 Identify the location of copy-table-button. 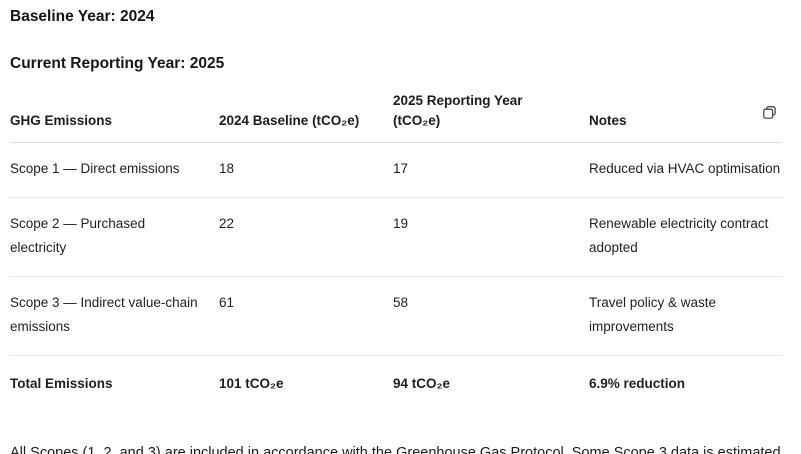
(769, 112).